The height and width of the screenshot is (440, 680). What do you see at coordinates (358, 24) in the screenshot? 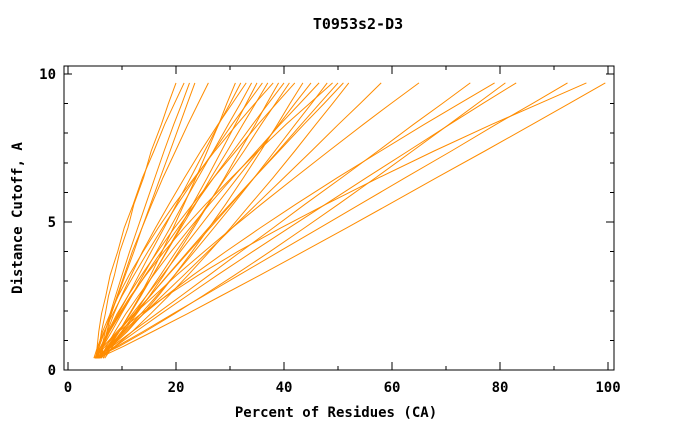
I see `chart-title: T0953s2-D3` at bounding box center [358, 24].